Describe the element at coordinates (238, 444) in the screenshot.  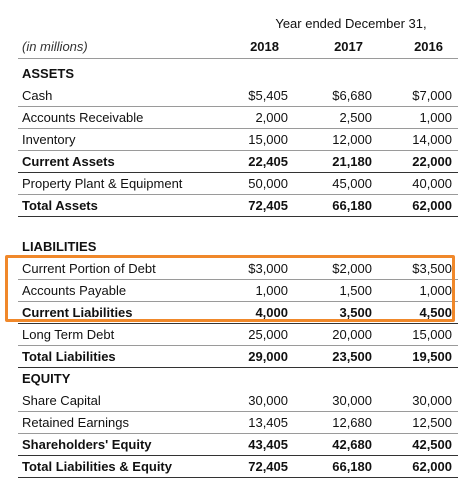
I see `table-row: Shareholders' Equity 43,405 42,680 42,500` at that location.